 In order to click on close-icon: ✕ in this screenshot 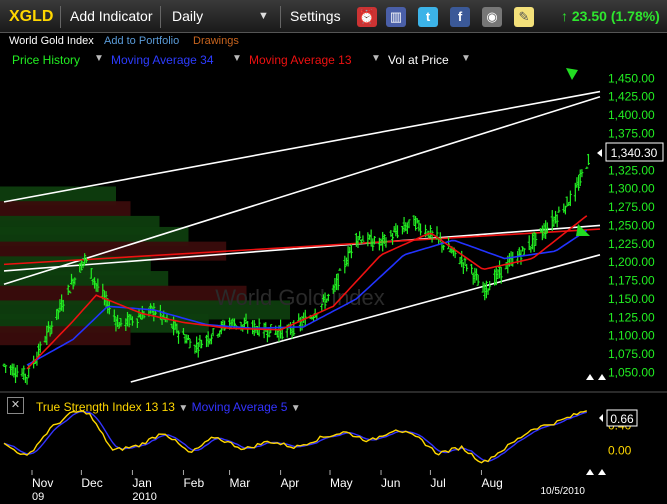, I will do `click(15, 405)`.